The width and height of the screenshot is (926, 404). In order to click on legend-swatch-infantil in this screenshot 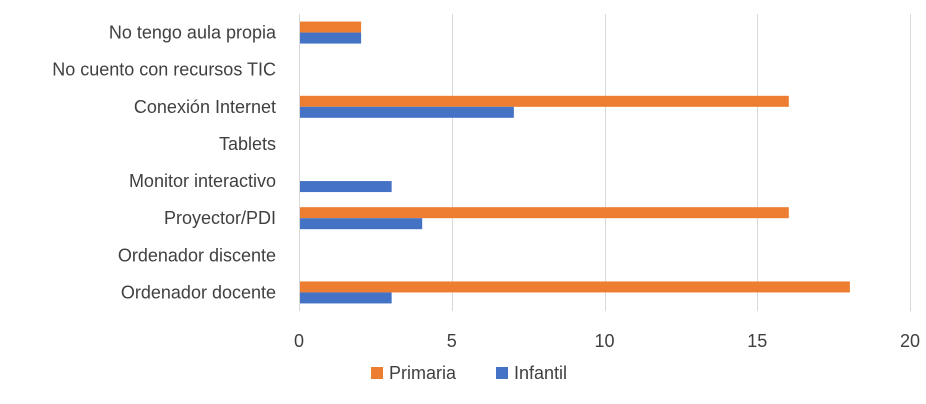, I will do `click(502, 373)`.